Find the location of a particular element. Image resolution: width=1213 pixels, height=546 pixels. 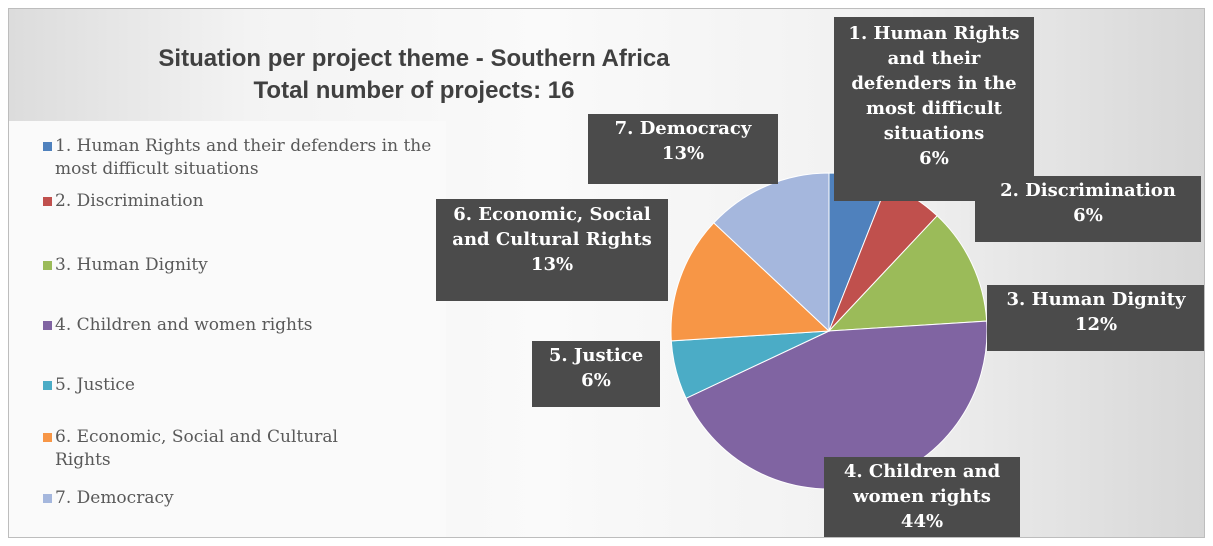

chart-title-line2: Total number of projects: 16 is located at coordinates (414, 90).